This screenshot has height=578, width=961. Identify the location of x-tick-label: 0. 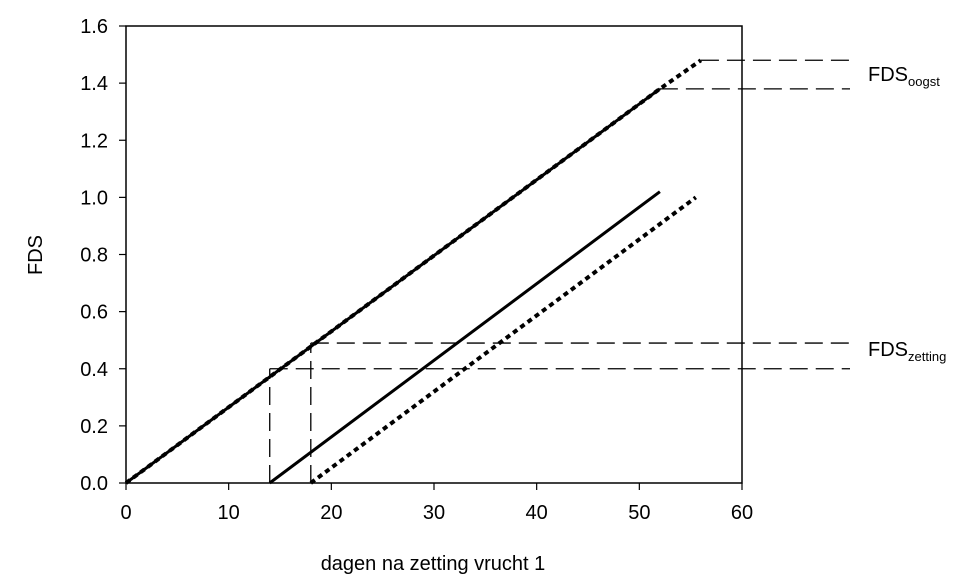
(125, 513).